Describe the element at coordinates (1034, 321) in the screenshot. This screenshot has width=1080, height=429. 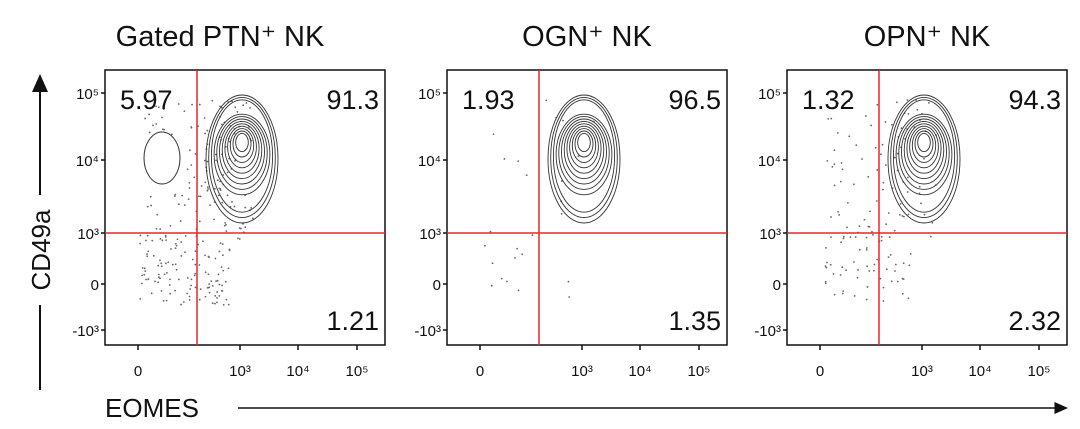
I see `quadrant-value: 2.32` at that location.